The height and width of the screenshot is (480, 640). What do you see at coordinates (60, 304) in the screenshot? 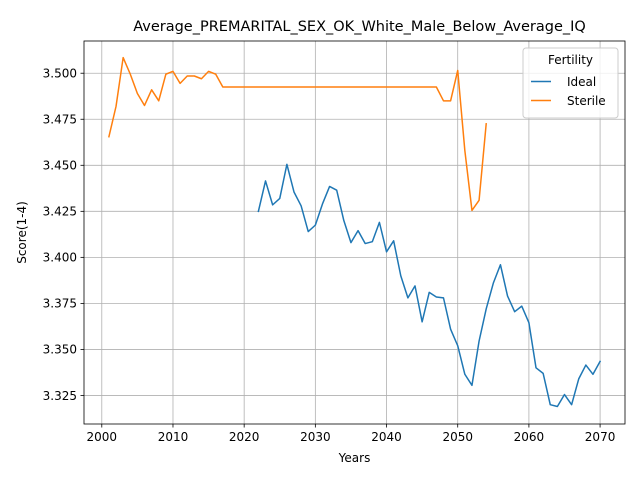
I see `y-tick-label: 3.375` at bounding box center [60, 304].